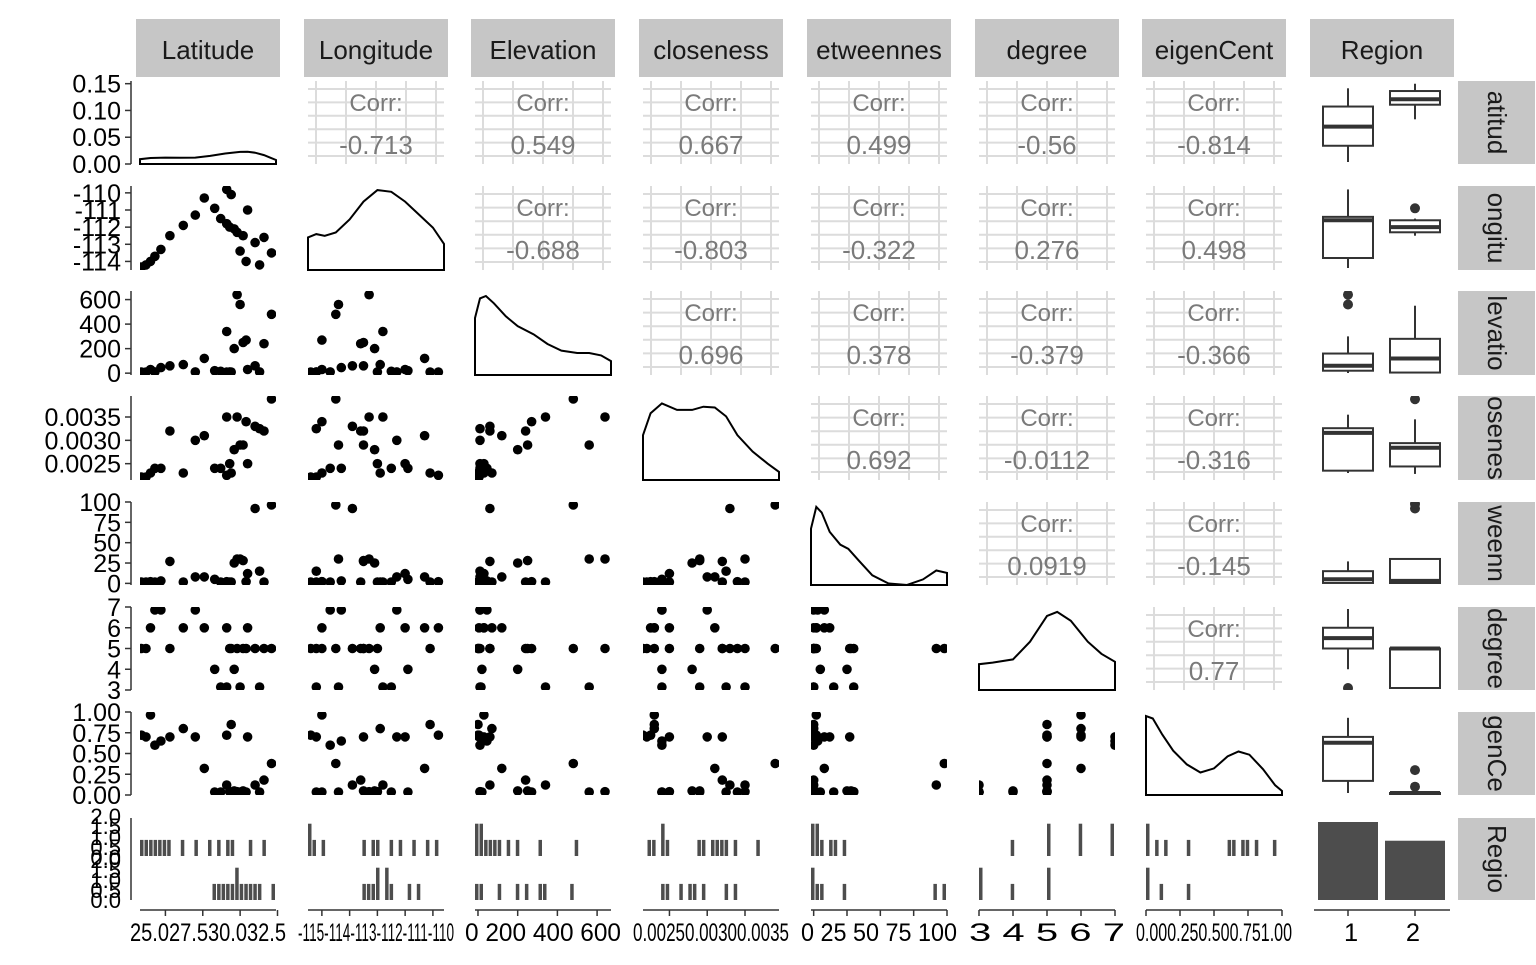  What do you see at coordinates (105, 837) in the screenshot?
I see `y-tick-label: 1.0` at bounding box center [105, 837].